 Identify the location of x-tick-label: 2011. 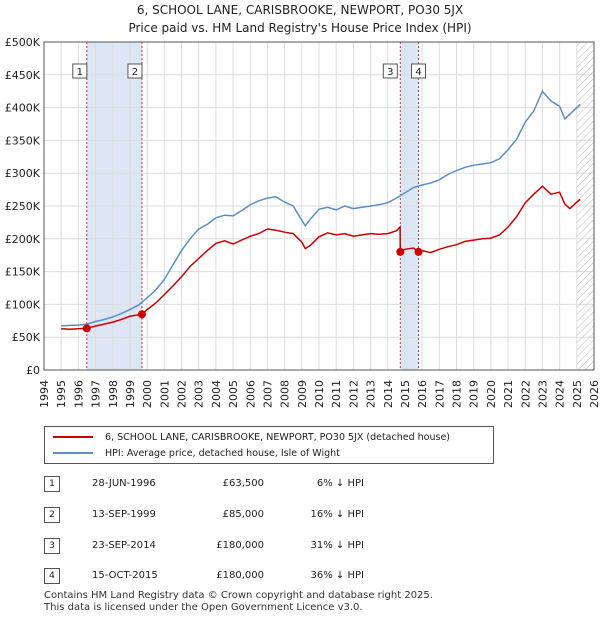
(336, 394).